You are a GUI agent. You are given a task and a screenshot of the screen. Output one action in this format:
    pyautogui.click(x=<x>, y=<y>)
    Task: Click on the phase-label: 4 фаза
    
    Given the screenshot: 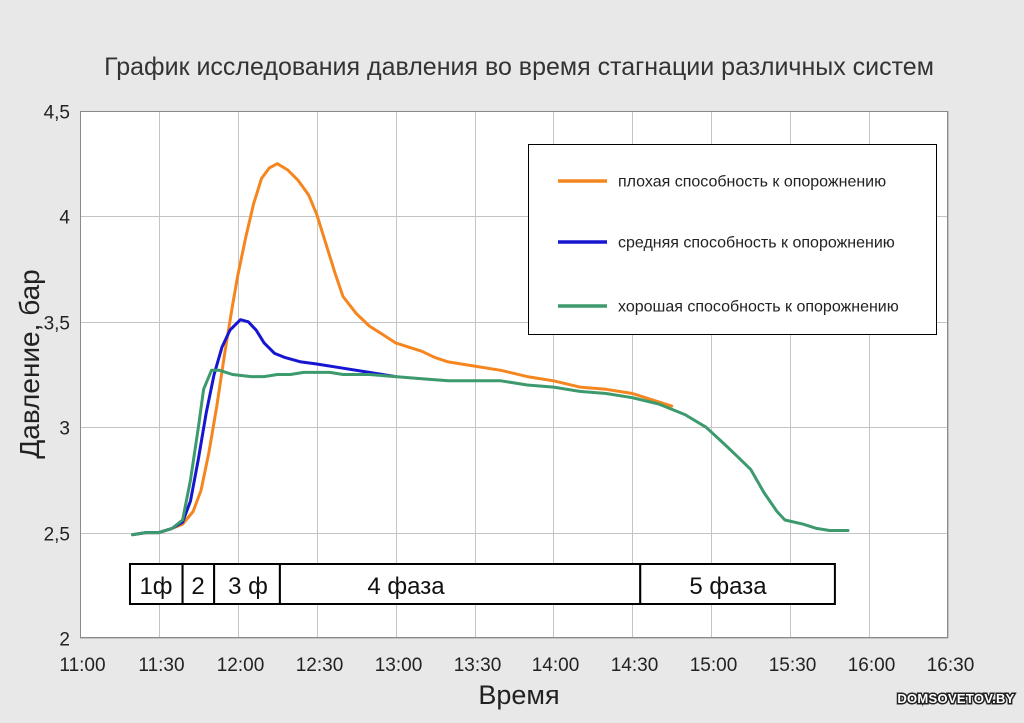 What is the action you would take?
    pyautogui.click(x=406, y=586)
    